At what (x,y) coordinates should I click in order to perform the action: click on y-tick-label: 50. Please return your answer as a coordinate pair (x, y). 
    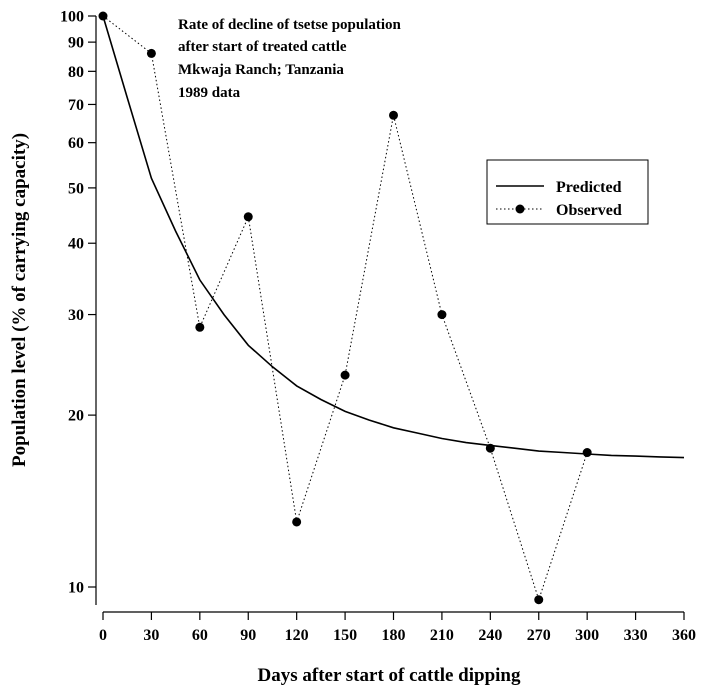
    Looking at the image, I should click on (76, 188).